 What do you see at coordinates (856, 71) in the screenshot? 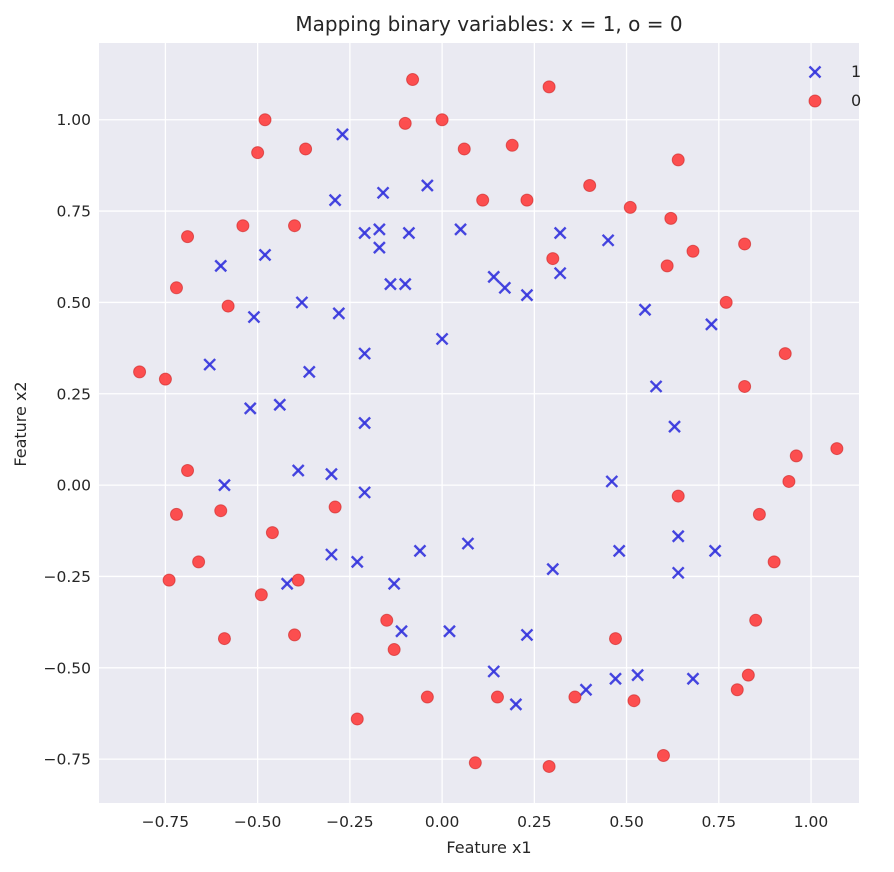
I see `legend-label-1: 1` at bounding box center [856, 71].